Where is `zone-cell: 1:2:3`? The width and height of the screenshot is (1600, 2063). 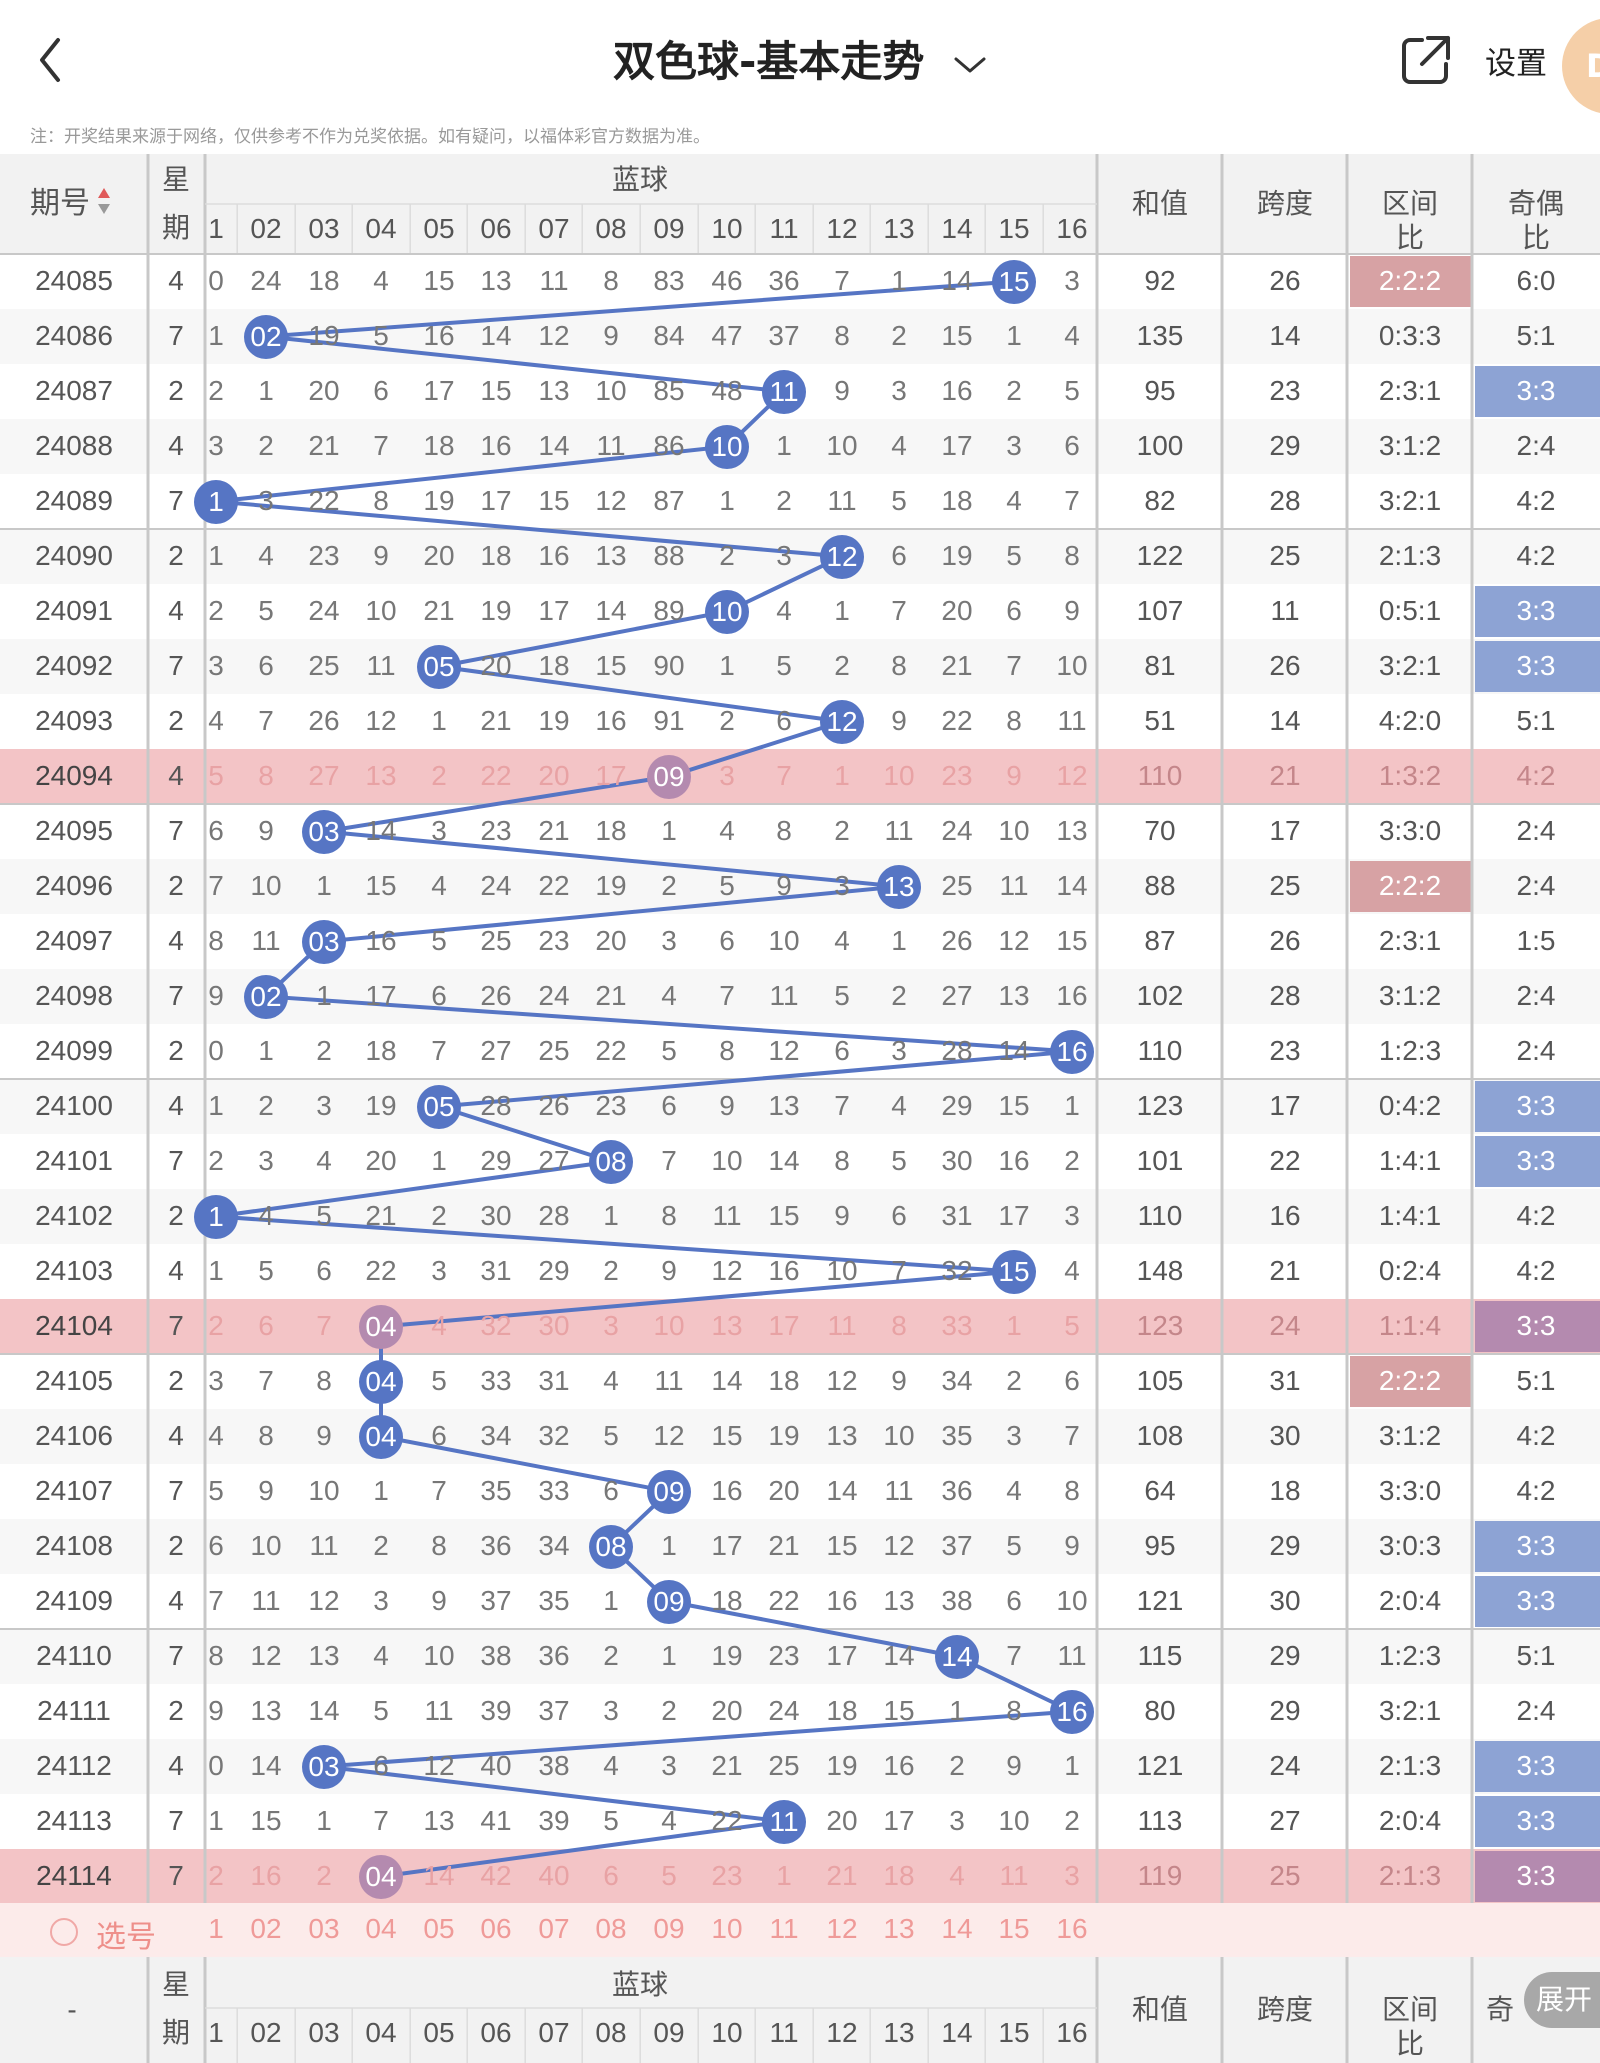 zone-cell: 1:2:3 is located at coordinates (1410, 1051).